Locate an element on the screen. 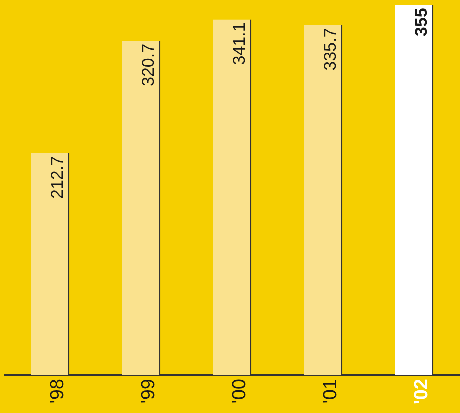 This screenshot has width=460, height=413. data-label: 355 is located at coordinates (421, 22).